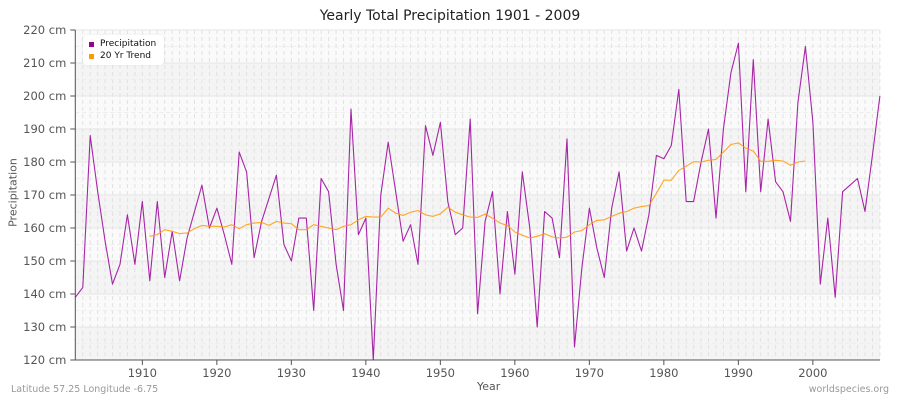 Image resolution: width=900 pixels, height=400 pixels. What do you see at coordinates (450, 16) in the screenshot?
I see `chart-title: Yearly Total Precipitation 1901 - 2009` at bounding box center [450, 16].